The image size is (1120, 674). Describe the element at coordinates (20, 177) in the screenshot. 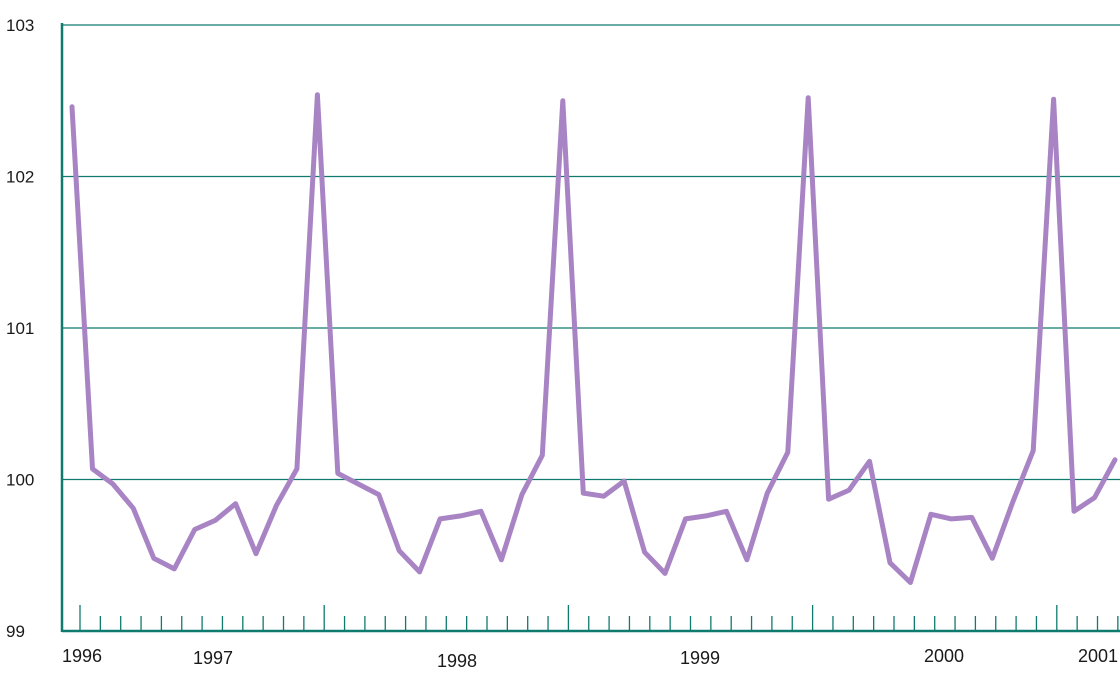

I see `y-tick-label-102: 102` at that location.